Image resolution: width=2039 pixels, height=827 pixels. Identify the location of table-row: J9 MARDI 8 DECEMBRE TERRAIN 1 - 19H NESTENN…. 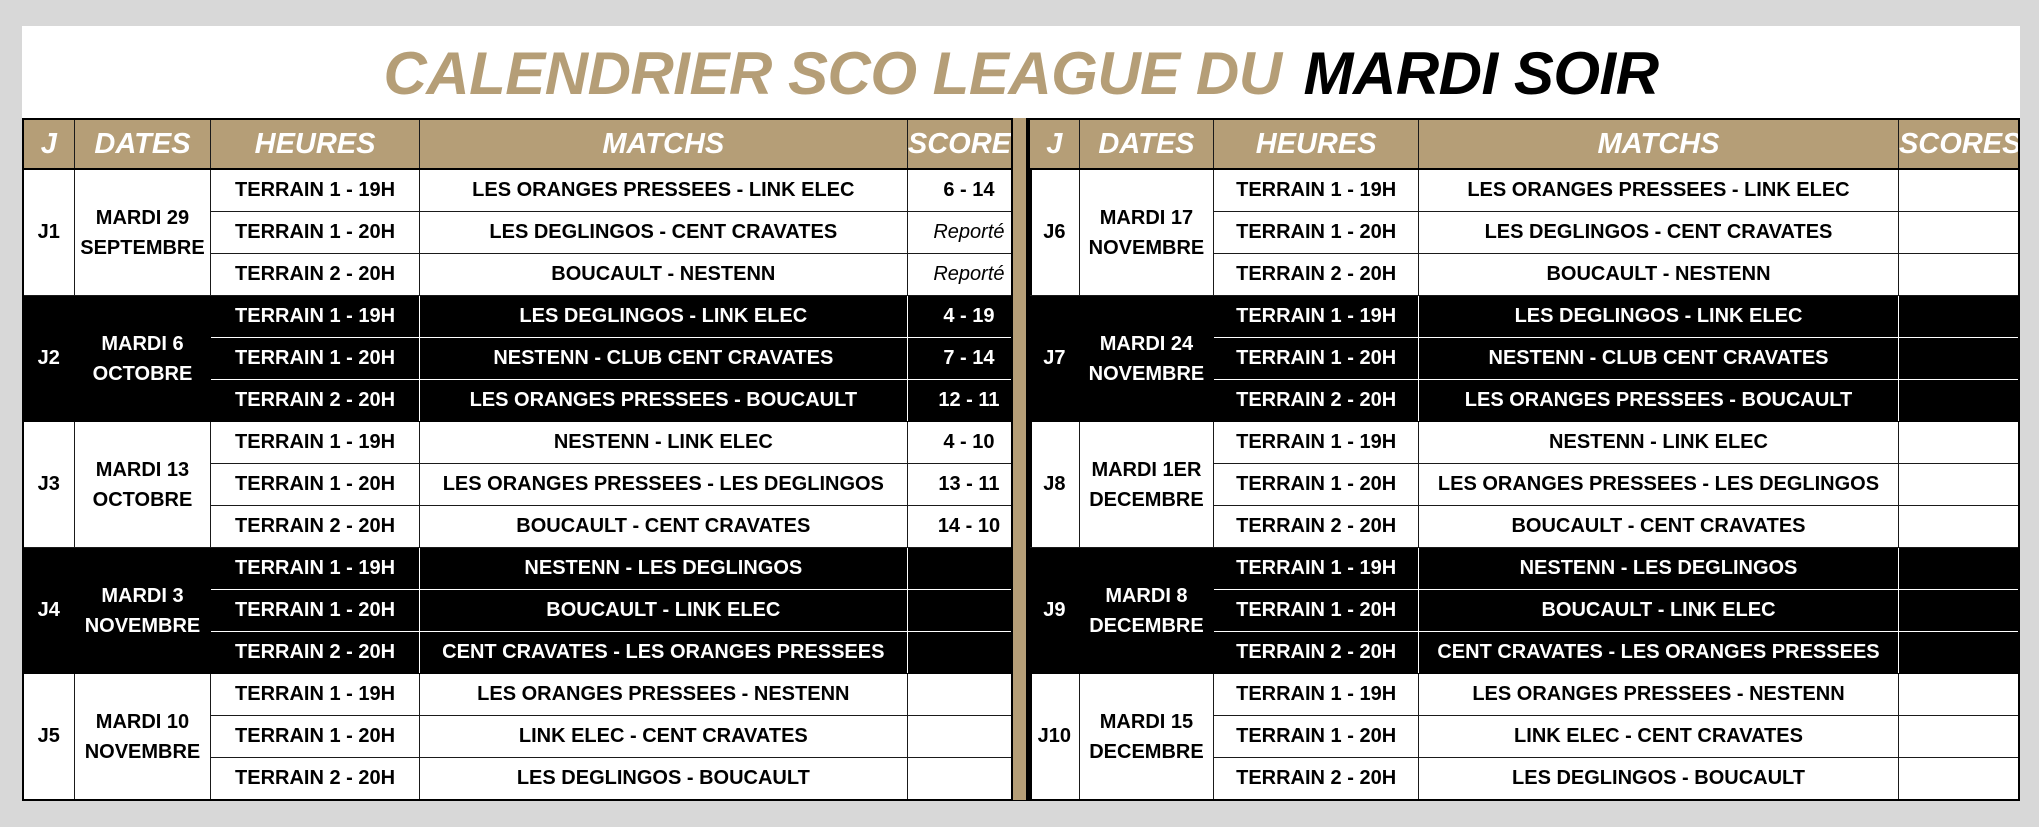
(1524, 610).